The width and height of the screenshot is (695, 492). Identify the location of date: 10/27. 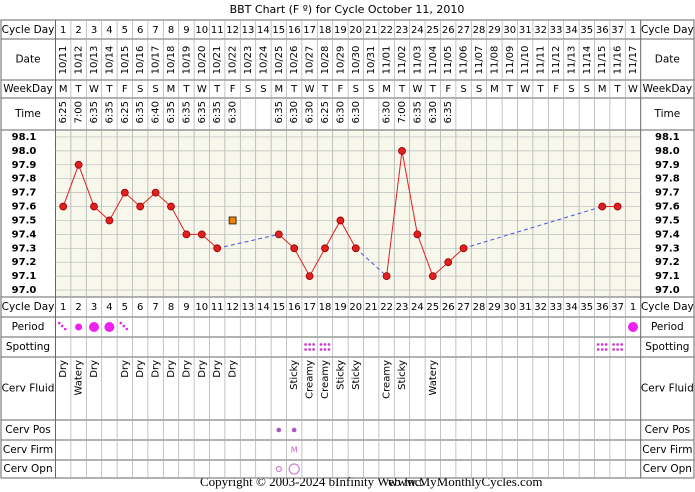
(310, 60).